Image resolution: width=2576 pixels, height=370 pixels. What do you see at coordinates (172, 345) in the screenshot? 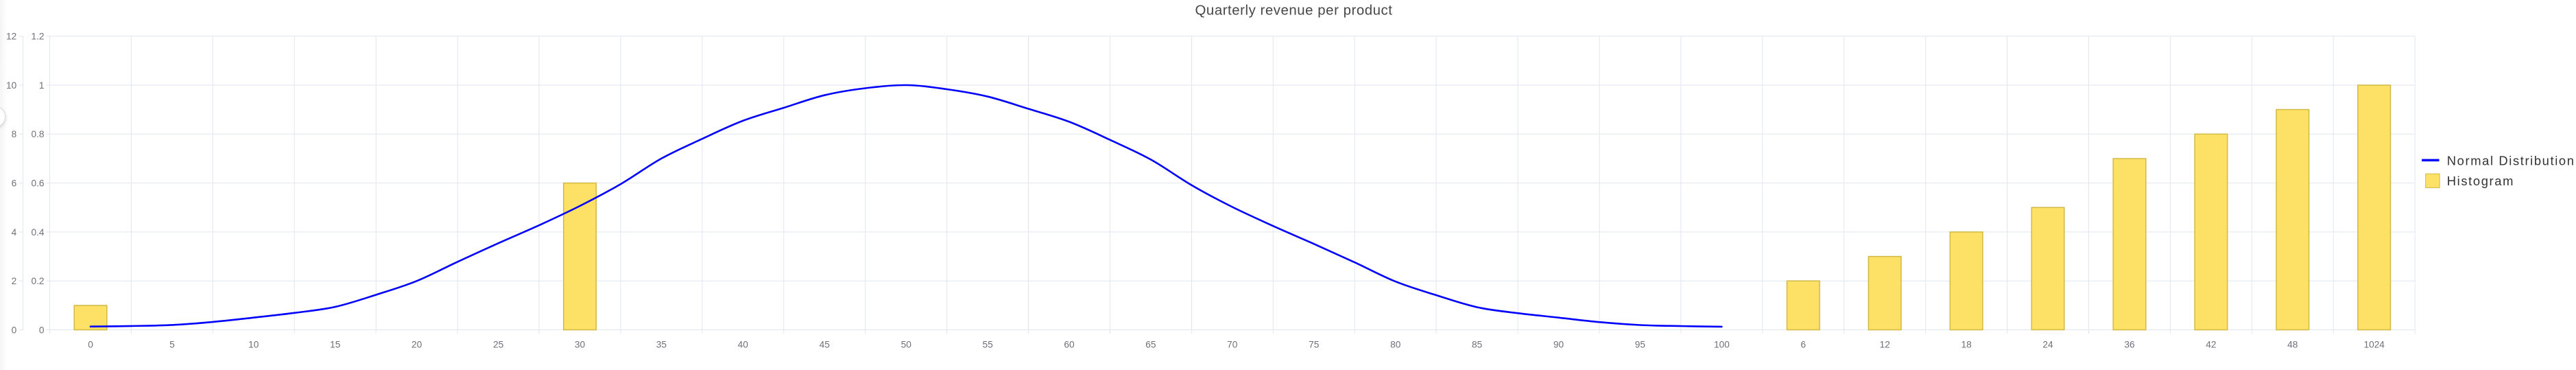
I see `svg-text: 5` at bounding box center [172, 345].